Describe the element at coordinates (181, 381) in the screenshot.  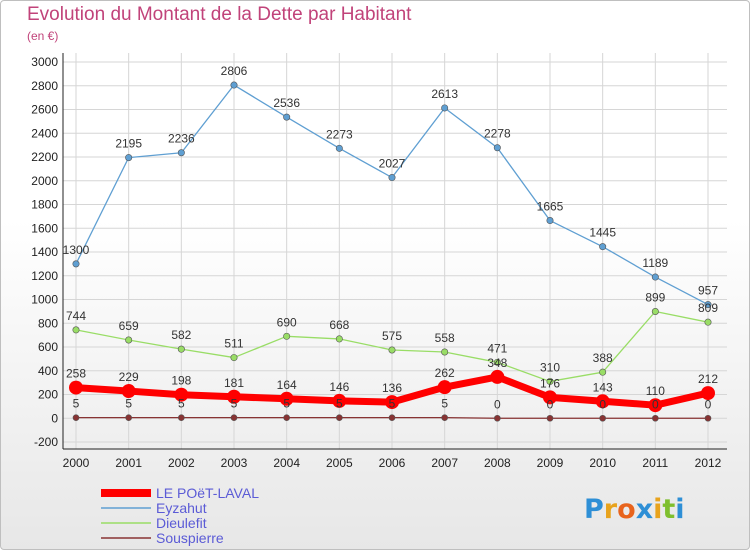
I see `data-label: 198` at that location.